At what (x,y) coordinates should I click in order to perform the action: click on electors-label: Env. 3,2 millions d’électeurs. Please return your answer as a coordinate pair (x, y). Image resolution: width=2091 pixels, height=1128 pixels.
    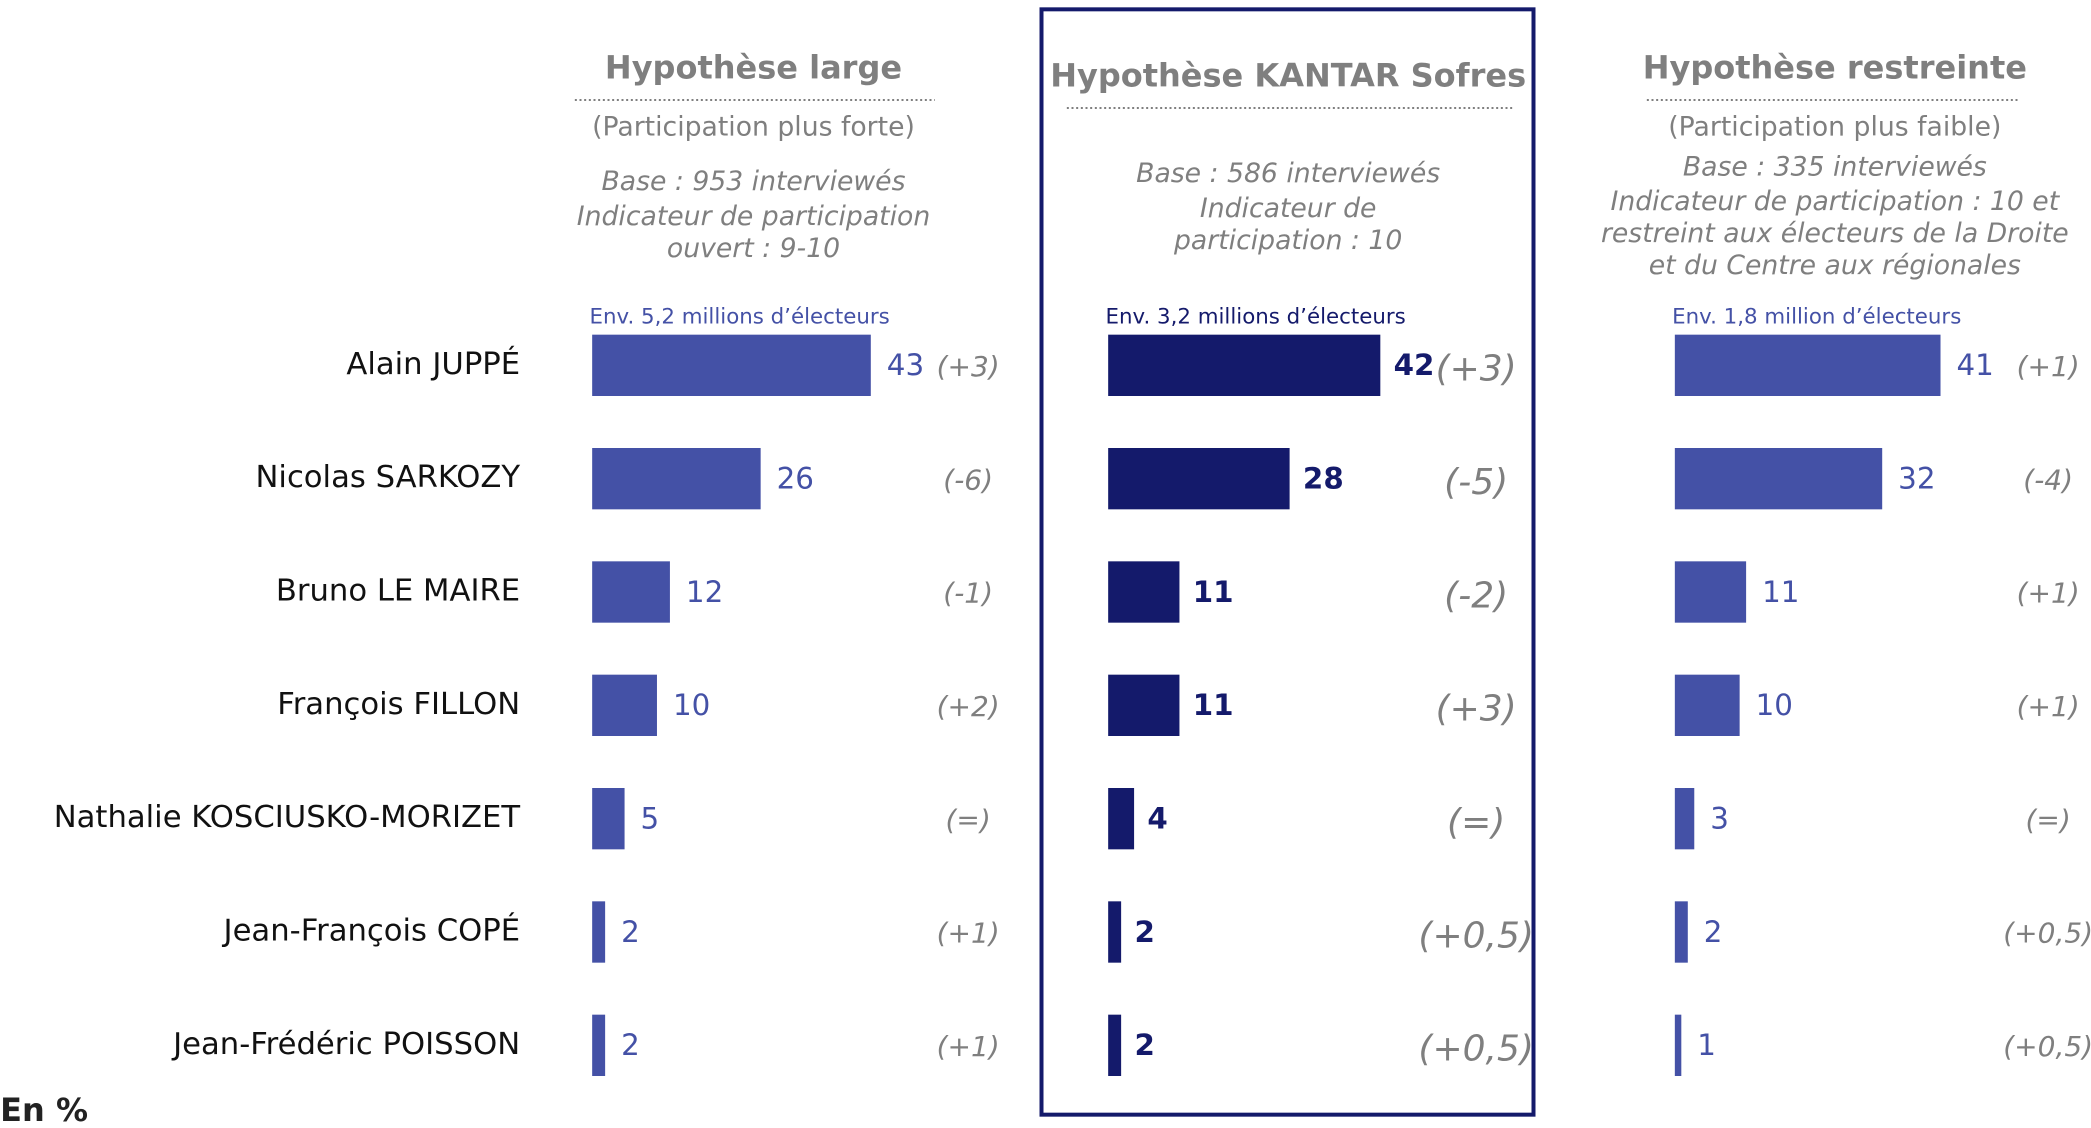
    Looking at the image, I should click on (1256, 316).